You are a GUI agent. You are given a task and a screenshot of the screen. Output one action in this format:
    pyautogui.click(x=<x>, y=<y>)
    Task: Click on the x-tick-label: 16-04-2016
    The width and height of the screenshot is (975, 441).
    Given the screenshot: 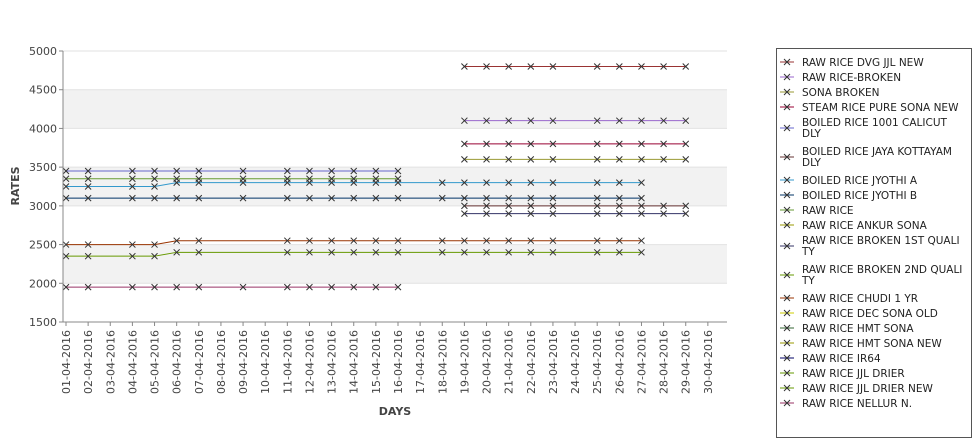 What is the action you would take?
    pyautogui.click(x=398, y=362)
    